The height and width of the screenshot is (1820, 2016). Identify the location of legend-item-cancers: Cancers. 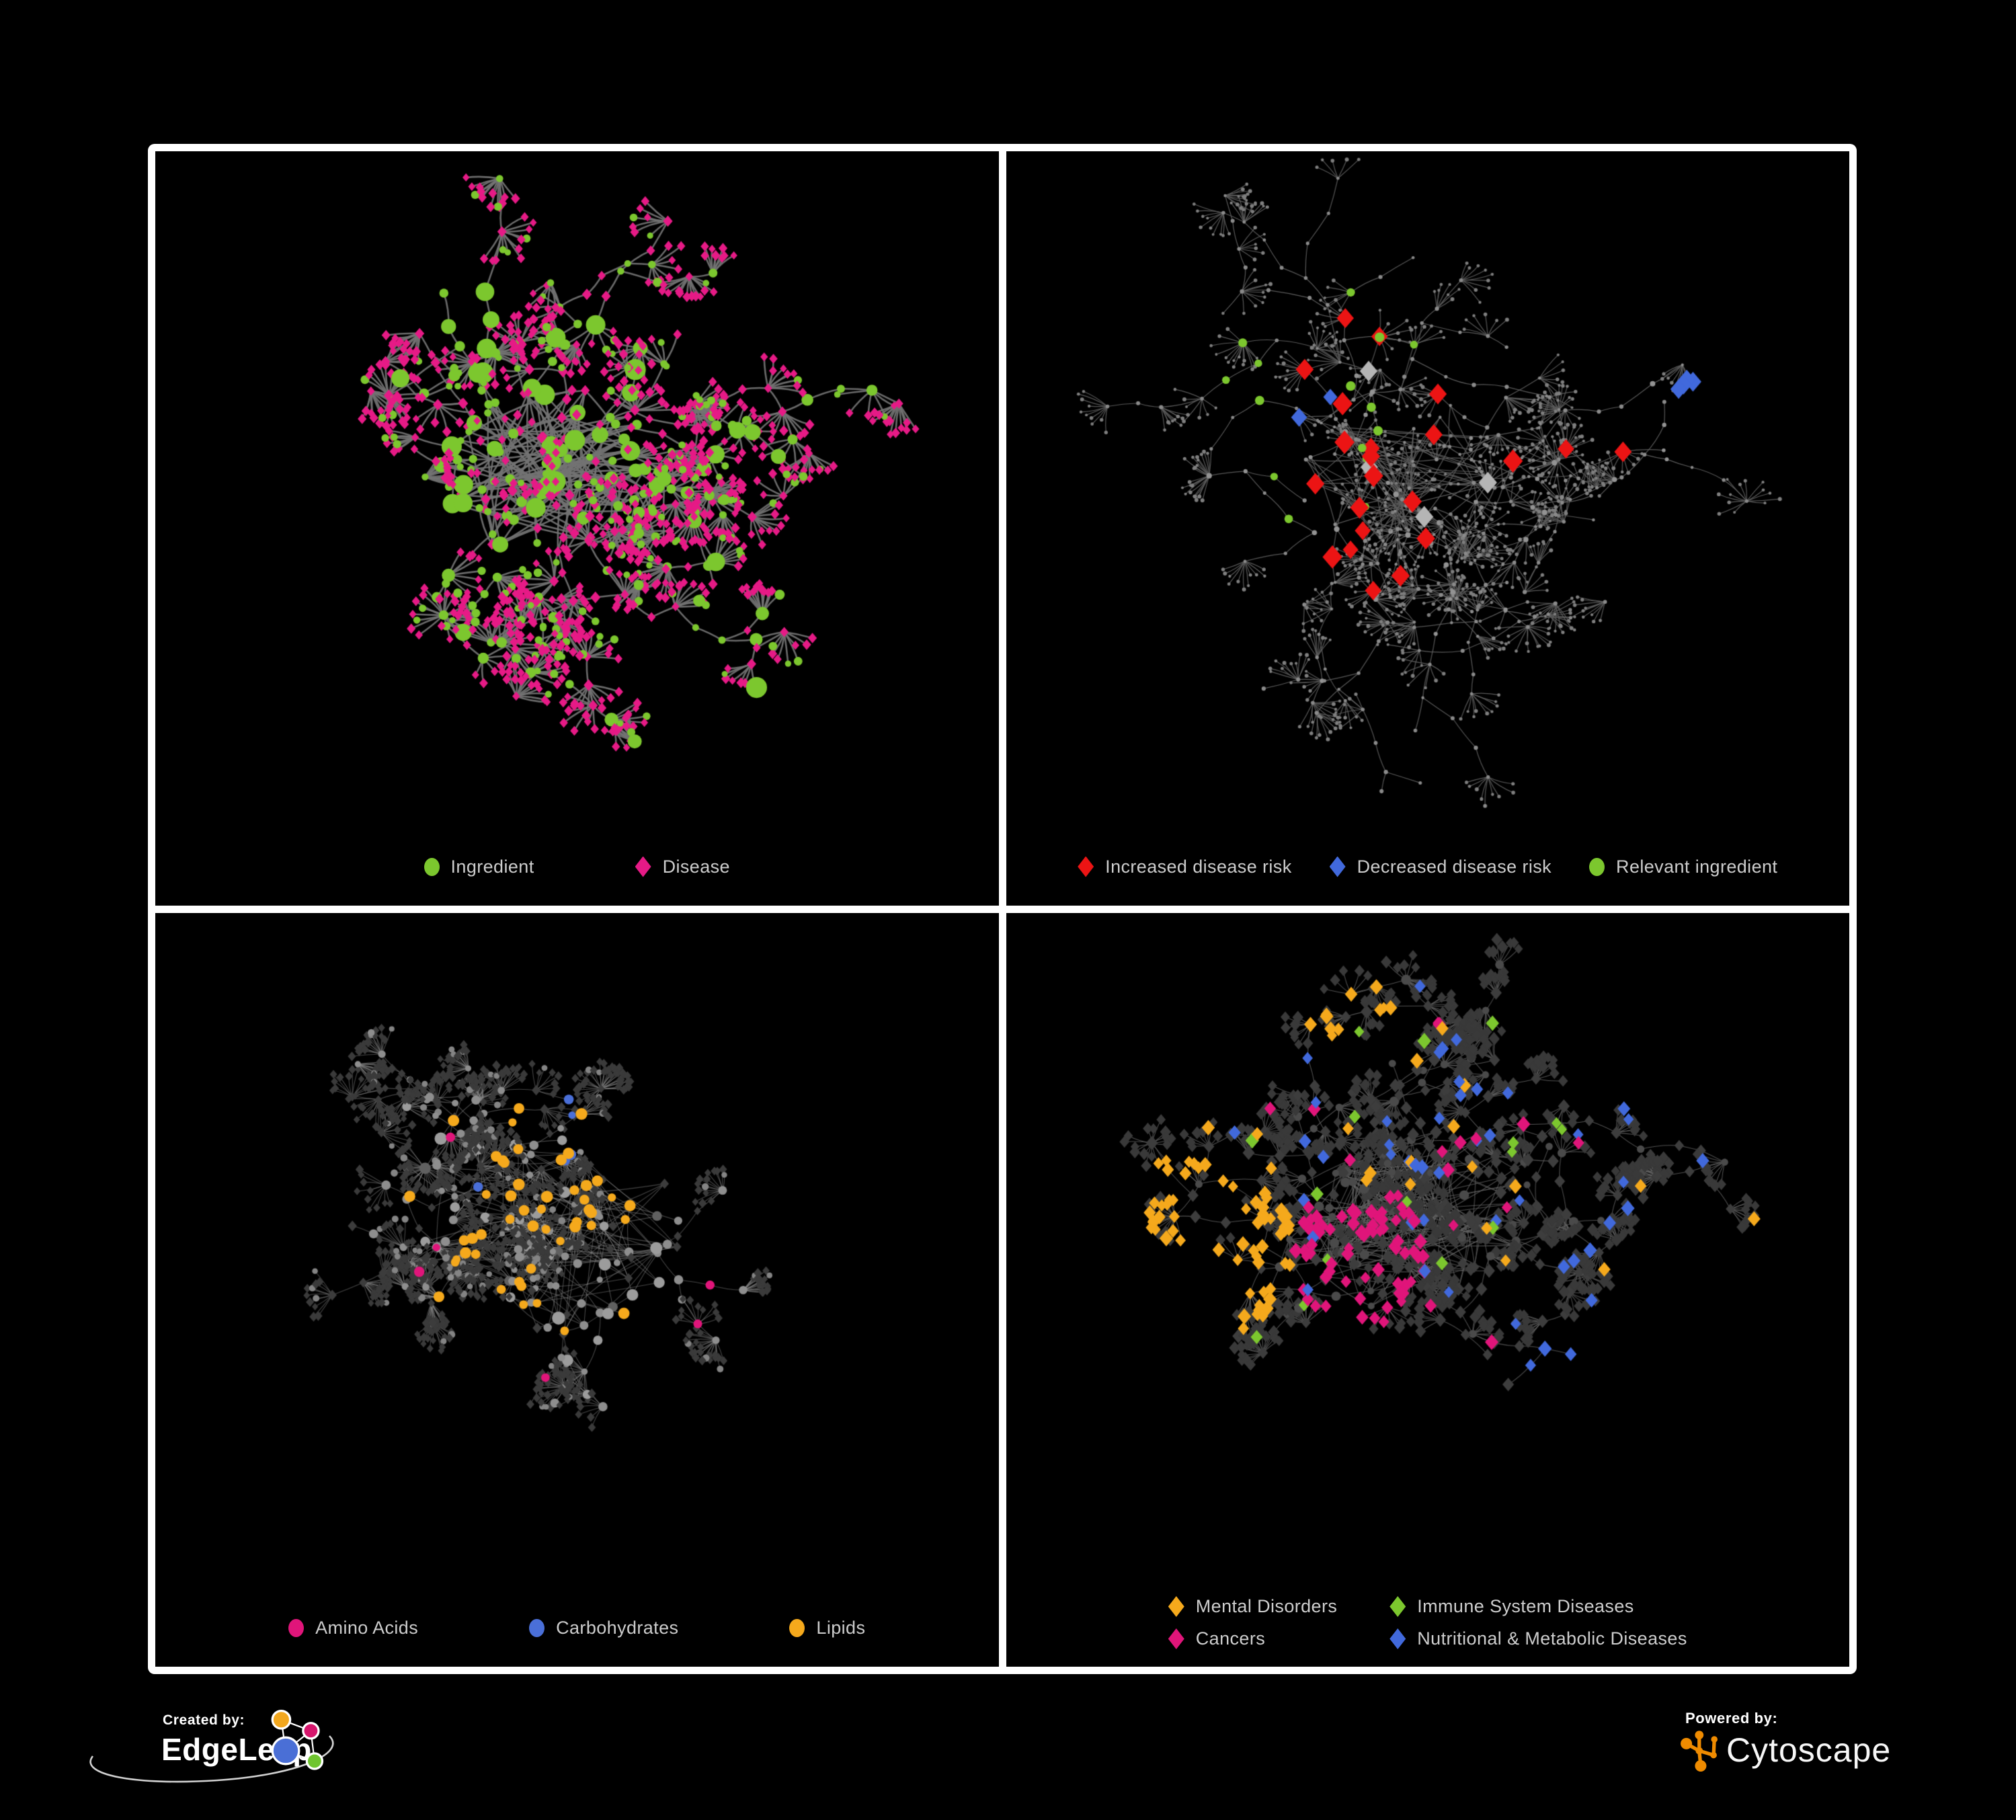
(1252, 1638).